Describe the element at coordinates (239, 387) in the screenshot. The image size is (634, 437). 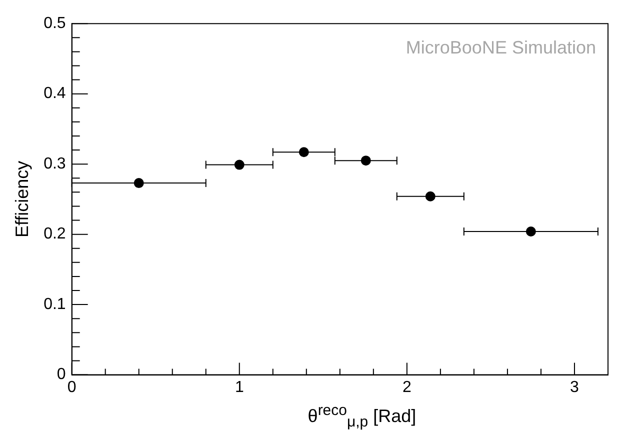
I see `x-tick-label: 1` at that location.